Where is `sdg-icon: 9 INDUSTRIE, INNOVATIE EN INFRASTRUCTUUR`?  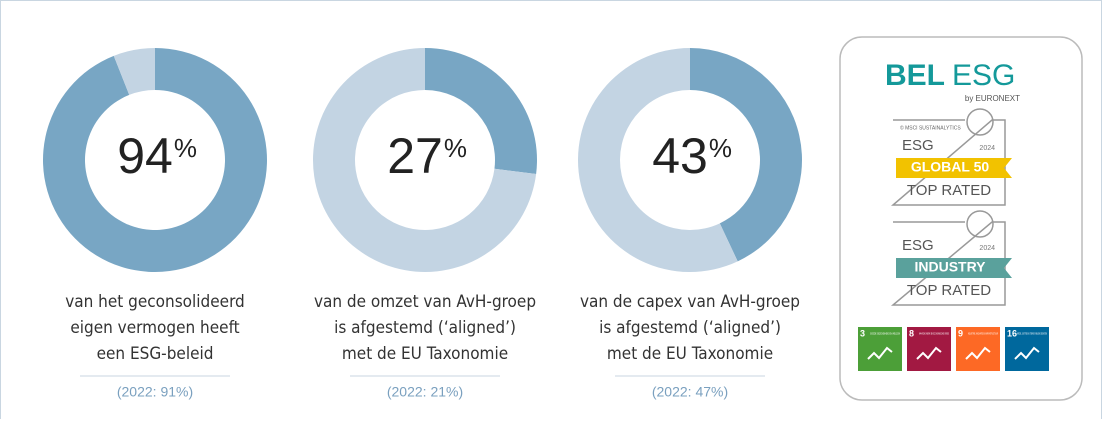
sdg-icon: 9 INDUSTRIE, INNOVATIE EN INFRASTRUCTUUR is located at coordinates (978, 349).